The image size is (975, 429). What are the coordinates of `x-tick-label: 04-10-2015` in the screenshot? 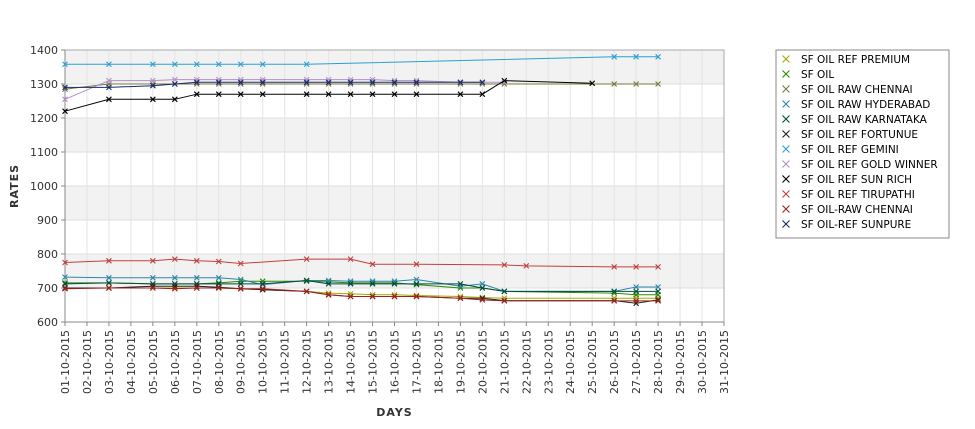 It's located at (131, 362).